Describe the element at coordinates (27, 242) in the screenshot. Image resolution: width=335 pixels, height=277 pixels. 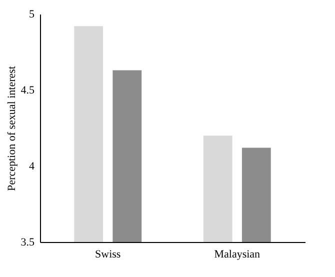
I see `y-tick-label: 3.5` at that location.